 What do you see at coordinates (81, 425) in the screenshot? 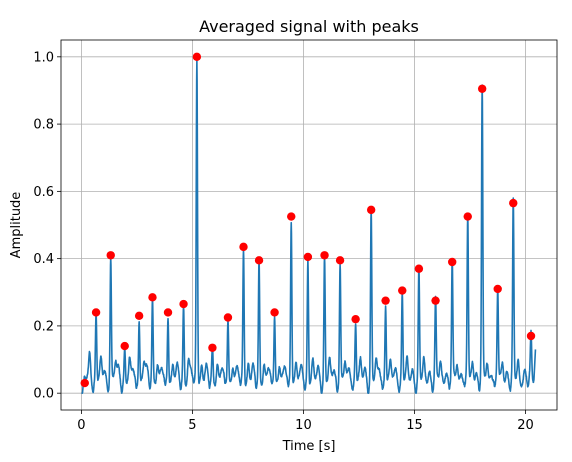
I see `x-tick-label: 0` at bounding box center [81, 425].